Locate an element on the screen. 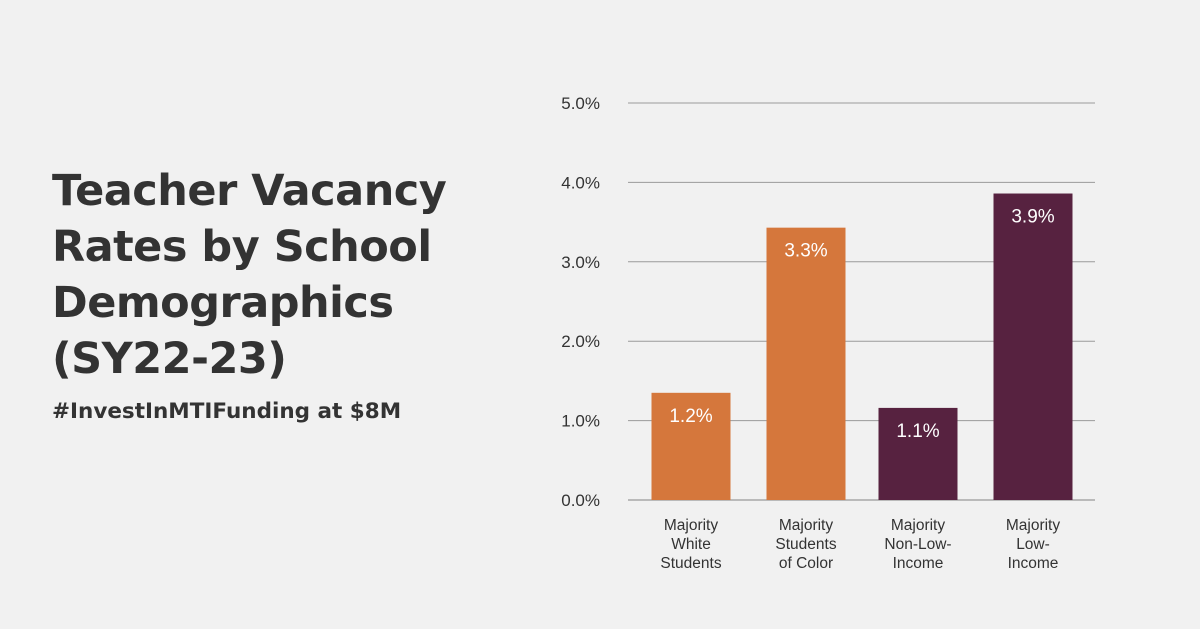  y-tick-label: 0.0% is located at coordinates (580, 500).